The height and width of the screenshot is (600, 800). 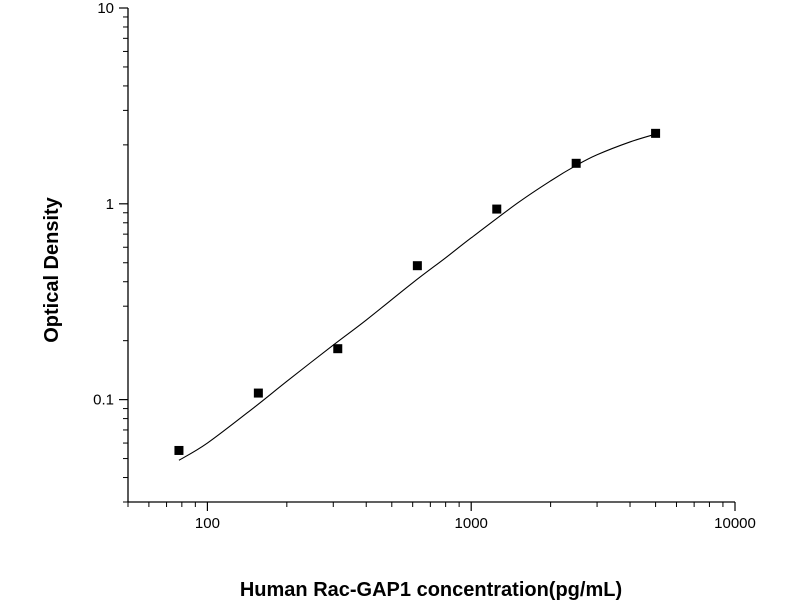 I want to click on x-tick-label: 10000, so click(x=735, y=523).